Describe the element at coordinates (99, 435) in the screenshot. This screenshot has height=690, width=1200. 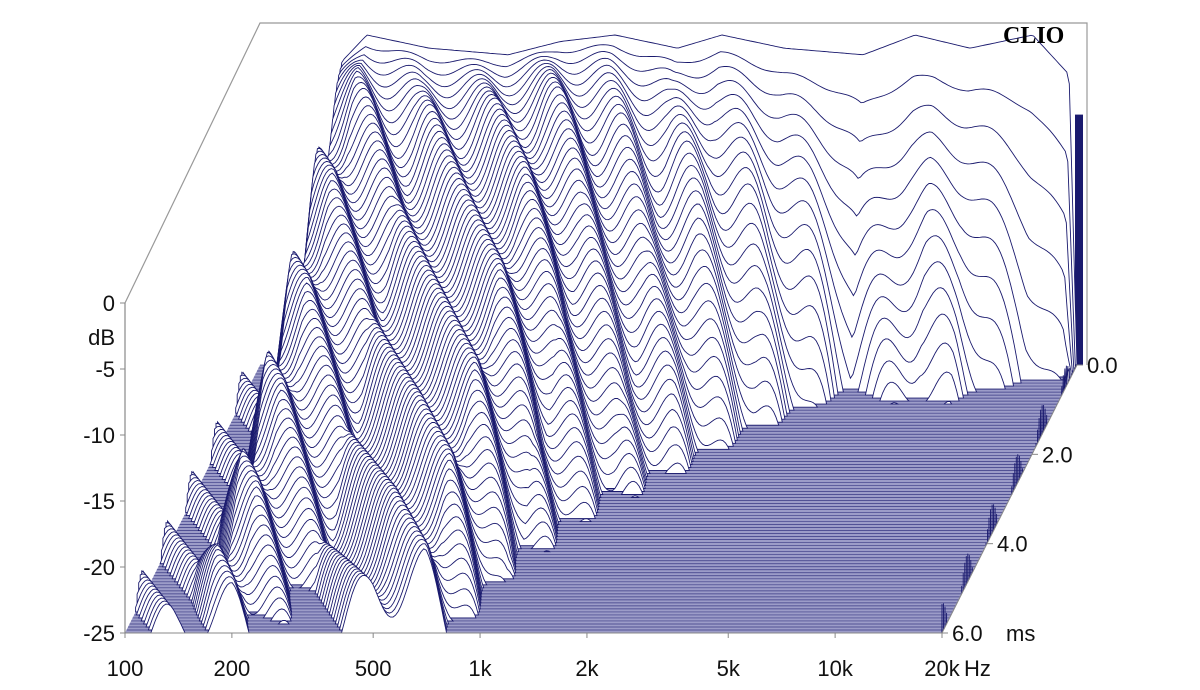
I see `y-tick-label: -10` at that location.